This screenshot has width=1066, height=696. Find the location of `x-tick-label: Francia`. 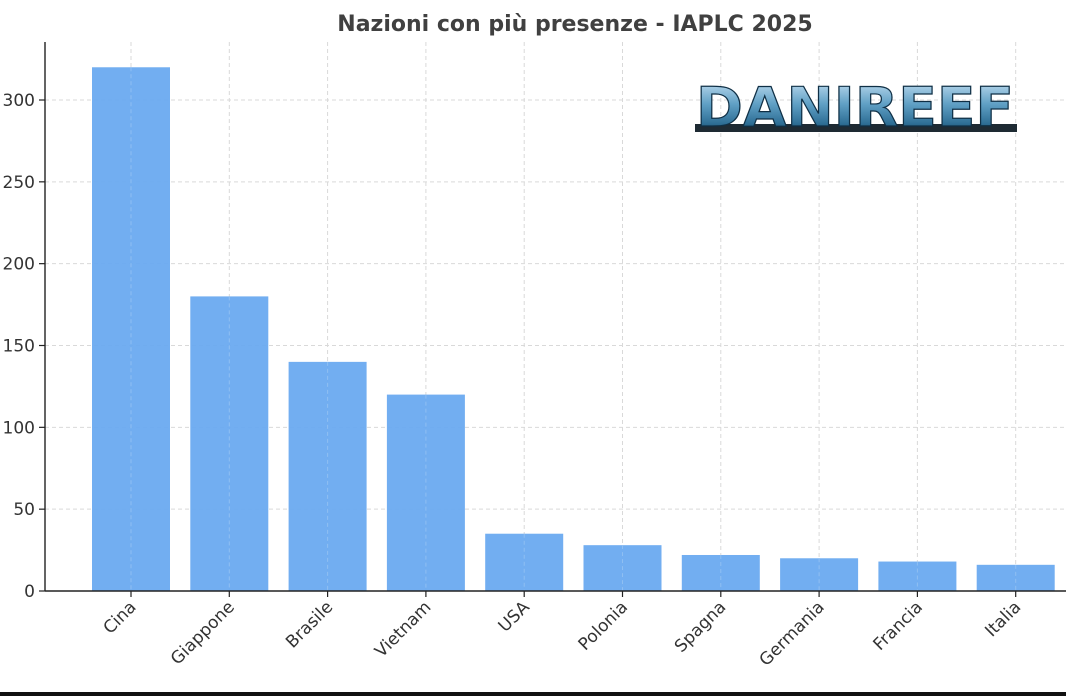

x-tick-label: Francia is located at coordinates (898, 625).